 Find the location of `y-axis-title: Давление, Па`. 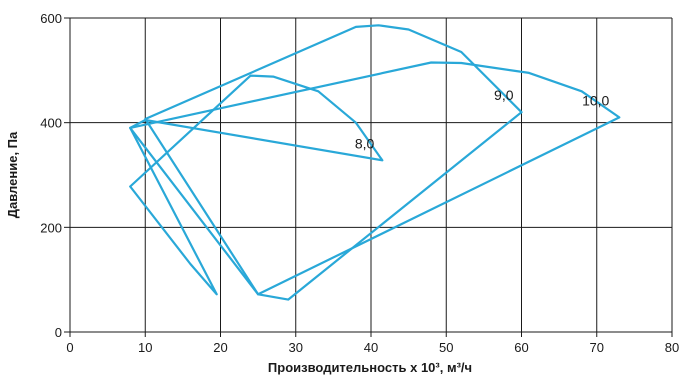

y-axis-title: Давление, Па is located at coordinates (12, 174).